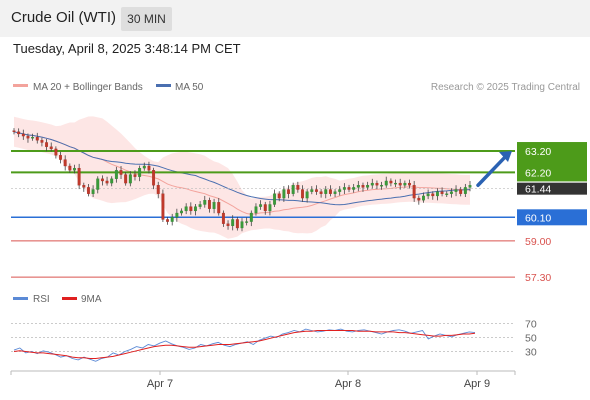 This screenshot has height=400, width=590. What do you see at coordinates (63, 17) in the screenshot?
I see `instrument-title: Crude Oil (WTI)` at bounding box center [63, 17].